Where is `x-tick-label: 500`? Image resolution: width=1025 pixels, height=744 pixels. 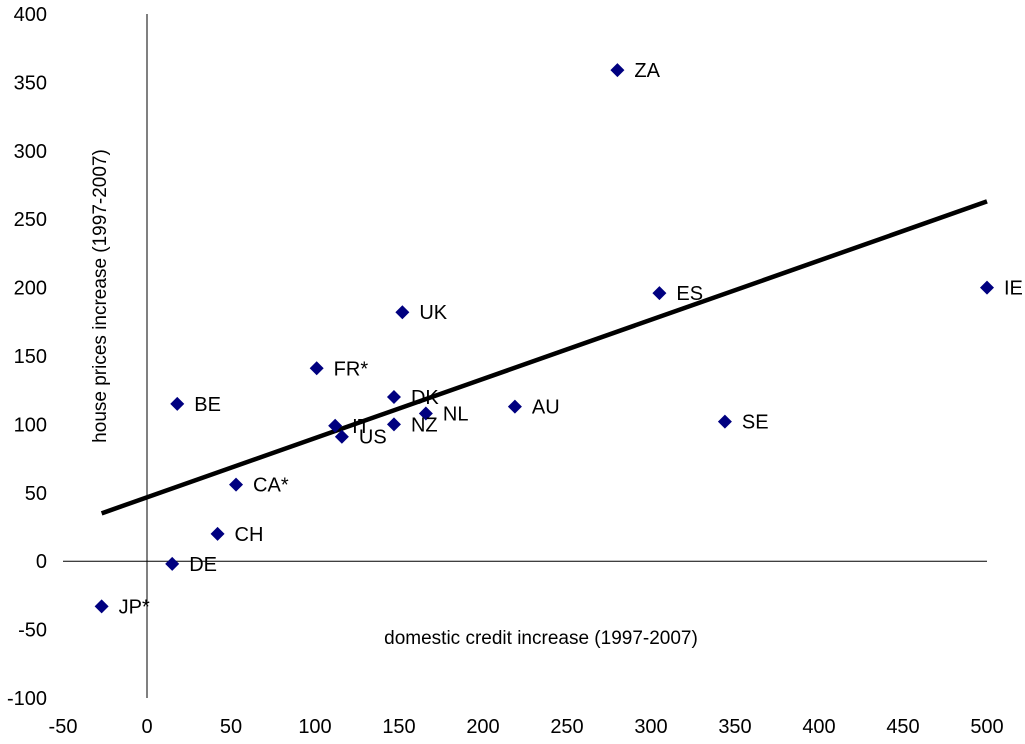 x-tick-label: 500 is located at coordinates (986, 727).